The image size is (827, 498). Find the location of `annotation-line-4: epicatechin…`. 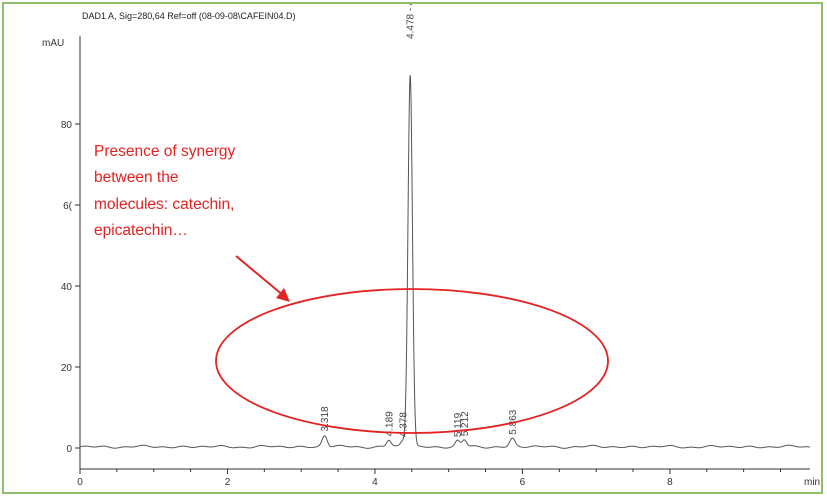

annotation-line-4: epicatechin… is located at coordinates (141, 230).